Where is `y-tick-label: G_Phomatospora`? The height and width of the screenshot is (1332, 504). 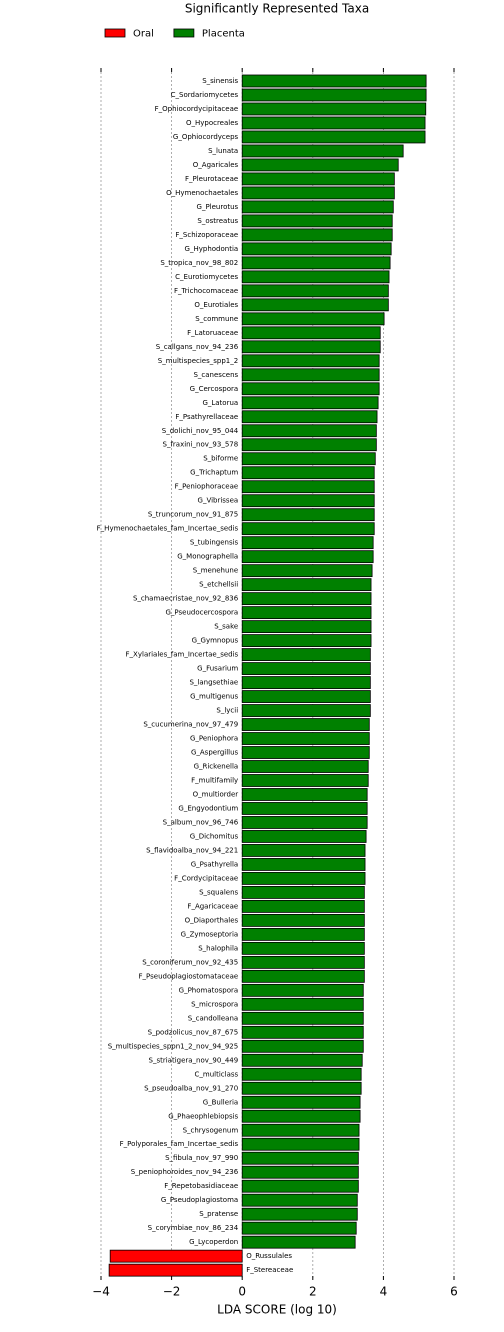
y-tick-label: G_Phomatospora is located at coordinates (209, 990).